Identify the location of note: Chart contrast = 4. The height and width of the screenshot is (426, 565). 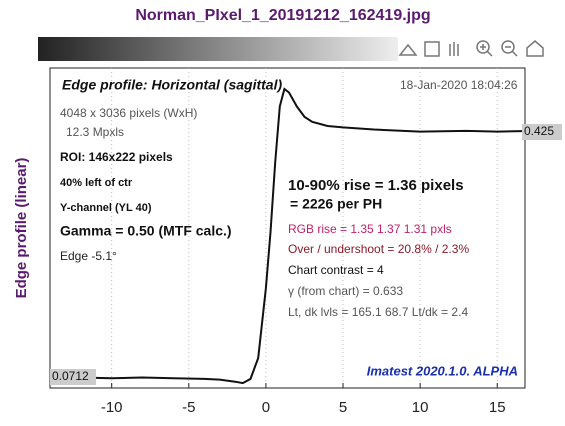
(336, 270).